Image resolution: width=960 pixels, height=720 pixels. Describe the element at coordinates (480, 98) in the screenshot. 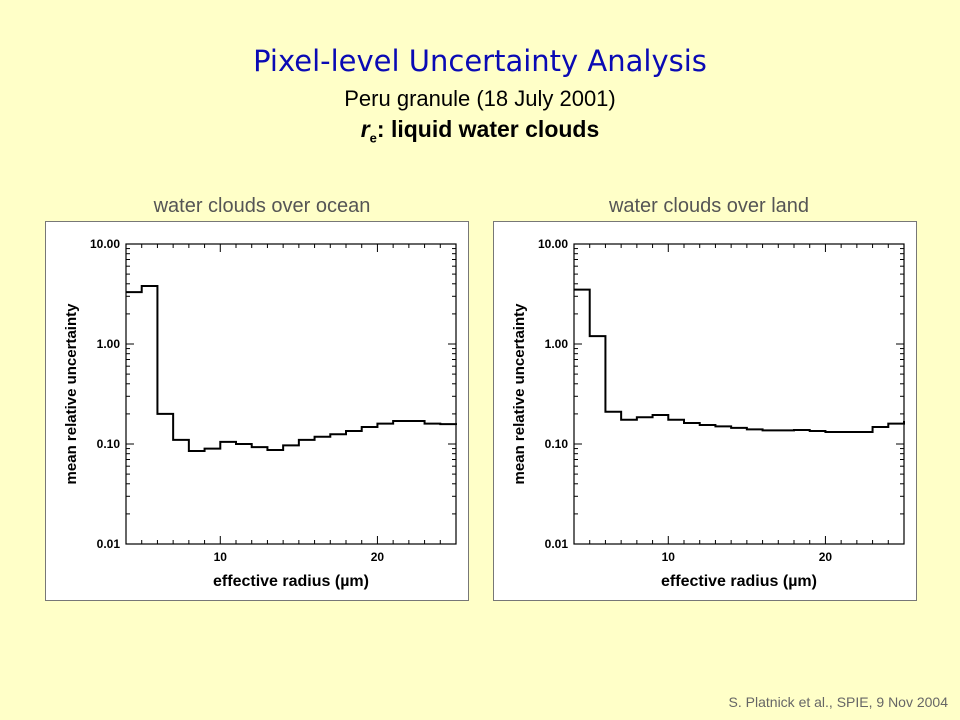

I see `page-subtitle: Peru granule (18 July 2001)` at that location.